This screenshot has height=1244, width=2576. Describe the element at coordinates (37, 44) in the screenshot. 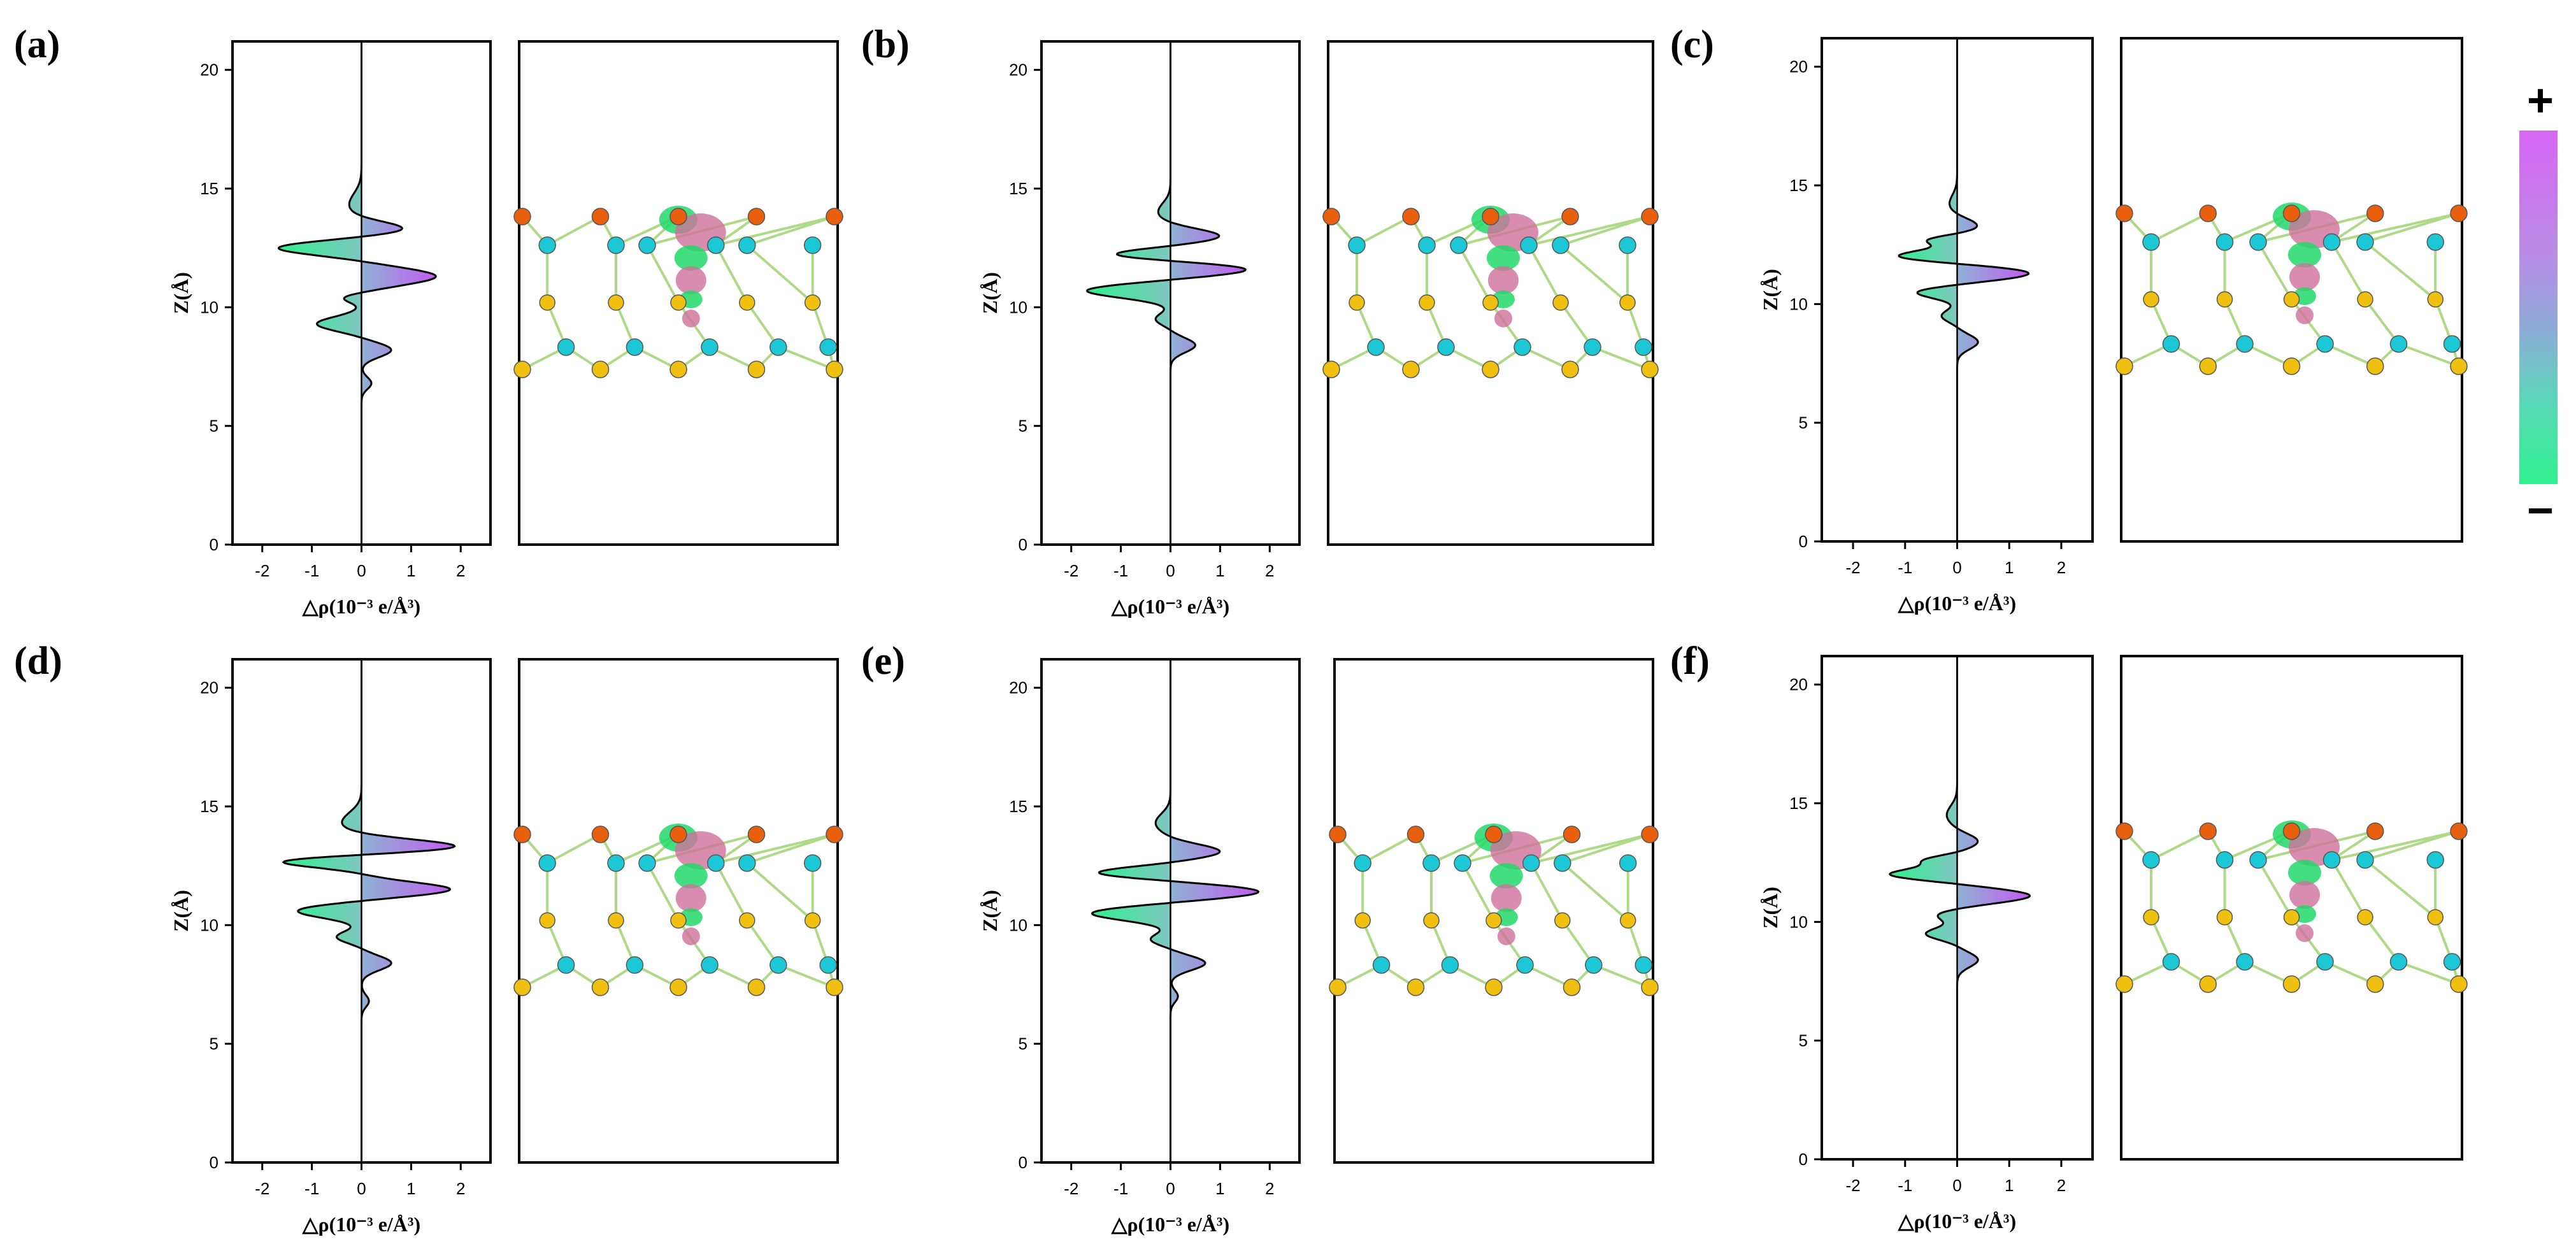

I see `panel-label: (a)` at that location.